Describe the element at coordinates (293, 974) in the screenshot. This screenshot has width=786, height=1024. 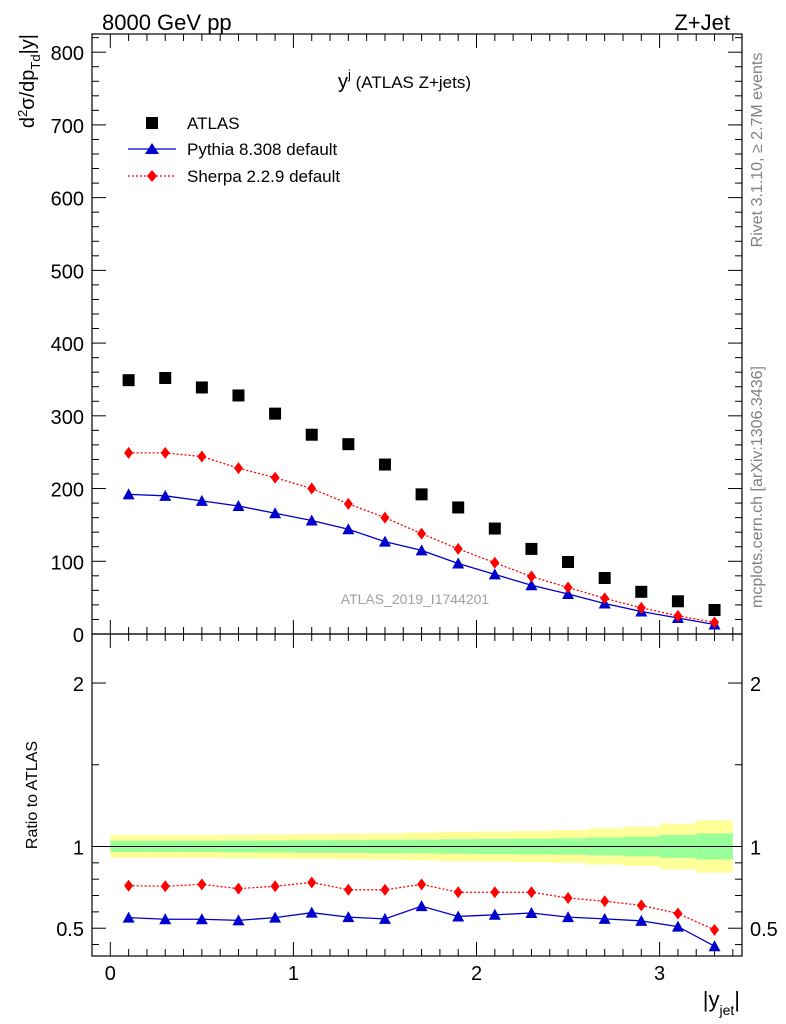
I see `x-tick-label: 1` at that location.